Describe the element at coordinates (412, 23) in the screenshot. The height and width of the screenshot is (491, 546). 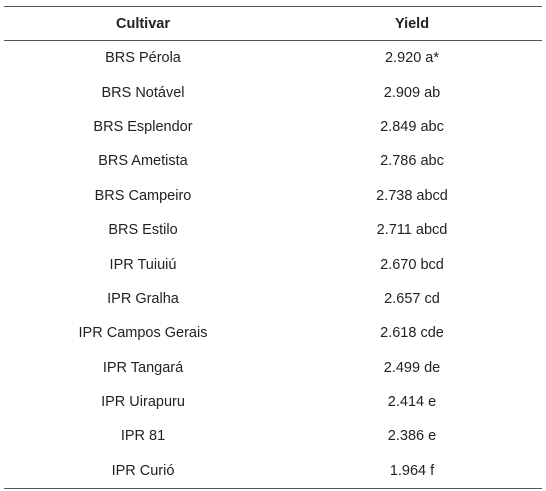
I see `column-header-yield: Yield` at that location.